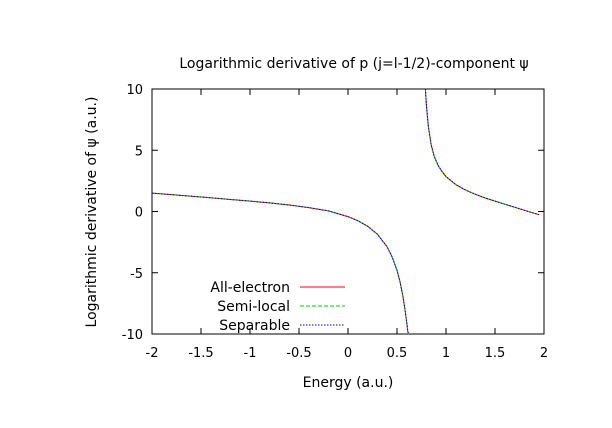 This screenshot has height=428, width=612. What do you see at coordinates (544, 353) in the screenshot?
I see `x-tick-label: 2` at bounding box center [544, 353].